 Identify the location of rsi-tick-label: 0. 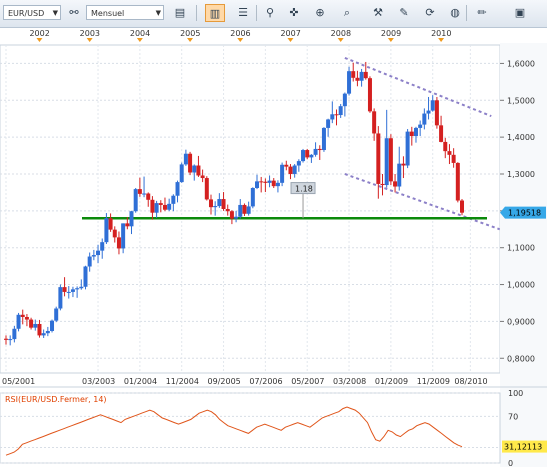
(510, 463).